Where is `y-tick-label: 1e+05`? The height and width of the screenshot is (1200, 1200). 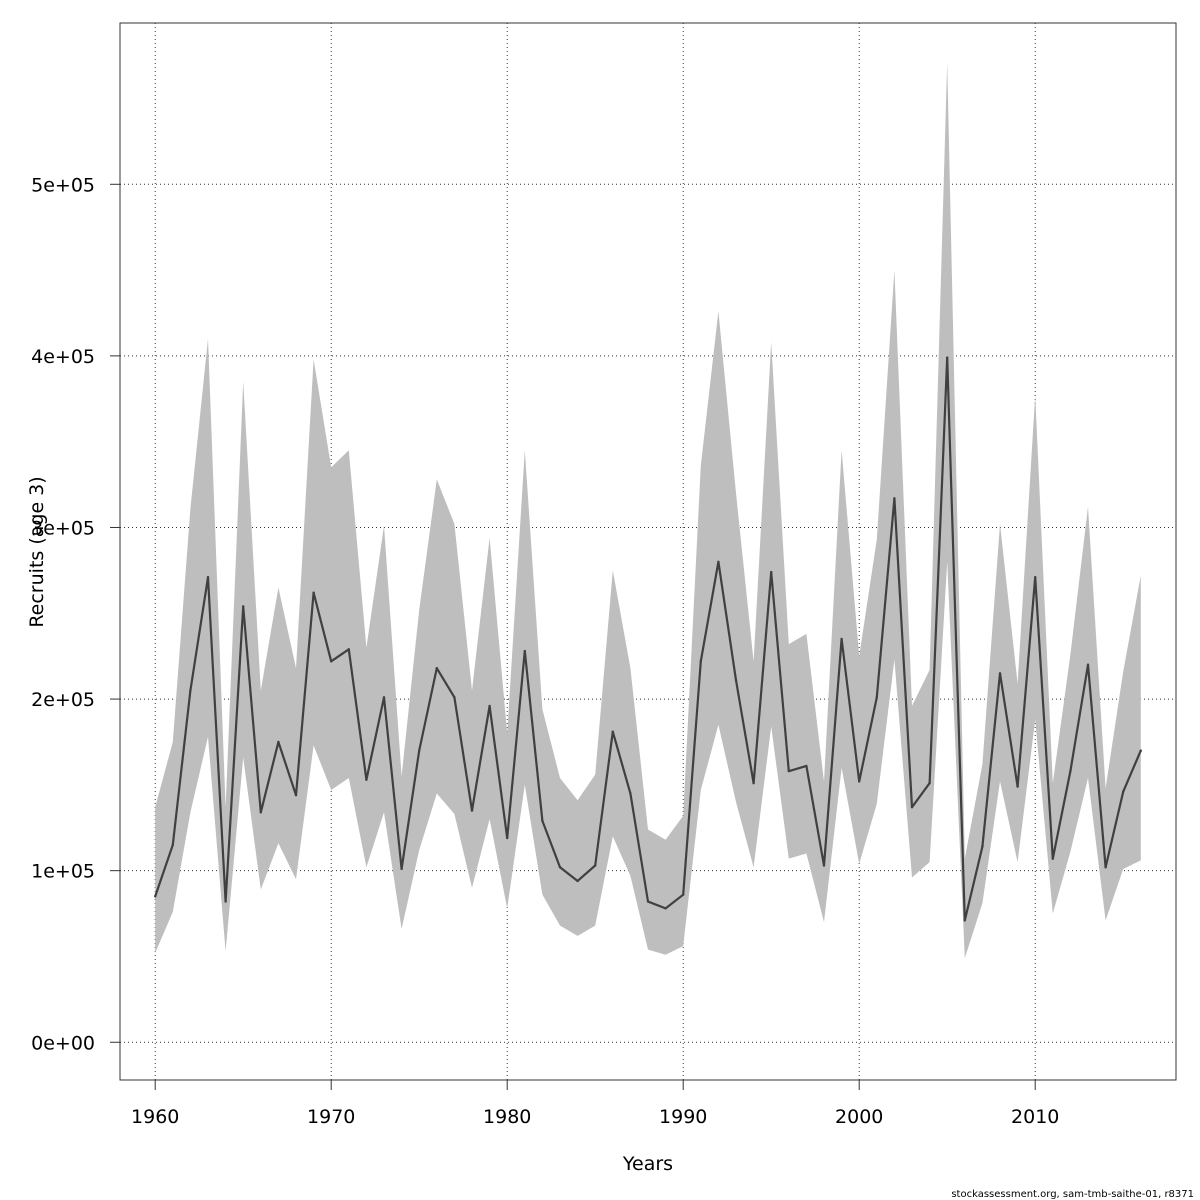 y-tick-label: 1e+05 is located at coordinates (63, 872).